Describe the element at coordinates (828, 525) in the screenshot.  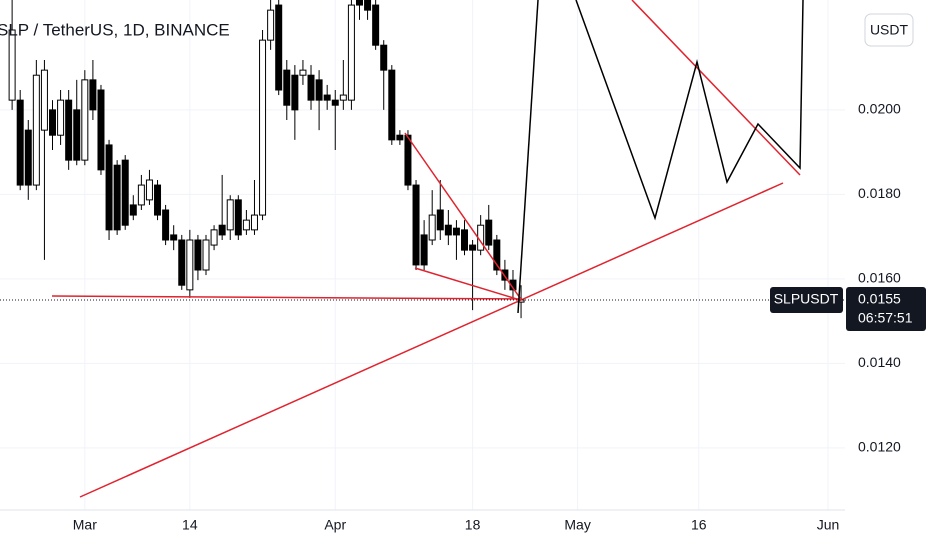
I see `x-tick-label: Jun` at that location.